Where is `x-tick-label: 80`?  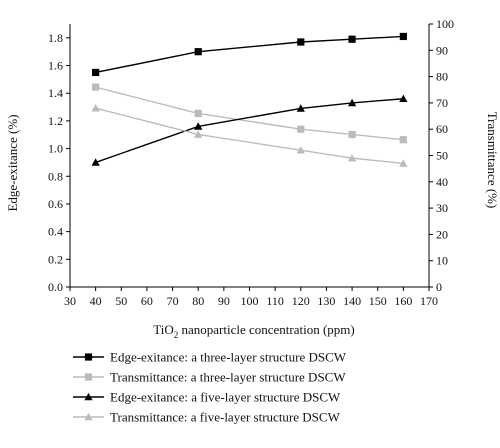
x-tick-label: 80 is located at coordinates (198, 301).